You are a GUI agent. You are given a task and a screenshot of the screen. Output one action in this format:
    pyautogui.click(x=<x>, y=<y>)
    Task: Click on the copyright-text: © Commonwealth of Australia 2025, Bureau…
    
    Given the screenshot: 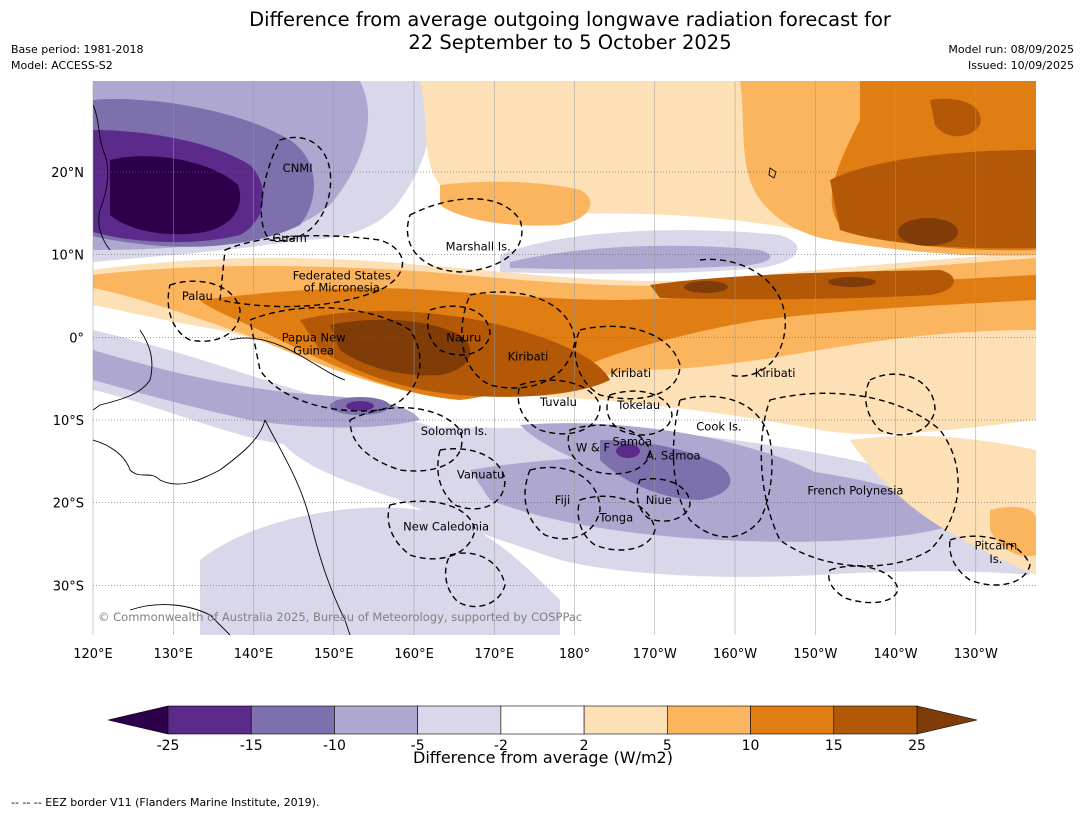 What is the action you would take?
    pyautogui.click(x=340, y=617)
    